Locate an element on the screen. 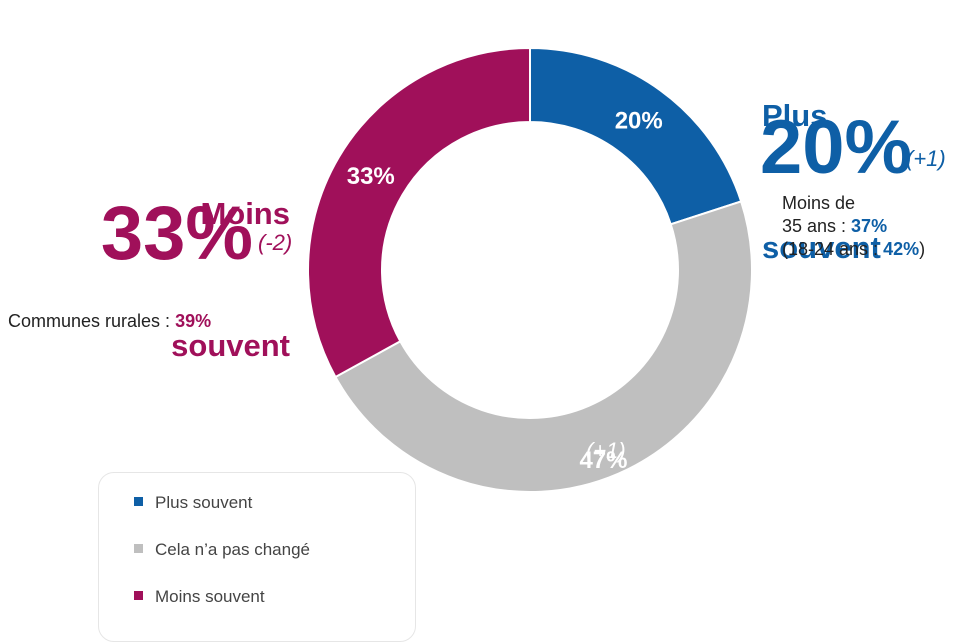  note-line: Moins de is located at coordinates (853, 203).